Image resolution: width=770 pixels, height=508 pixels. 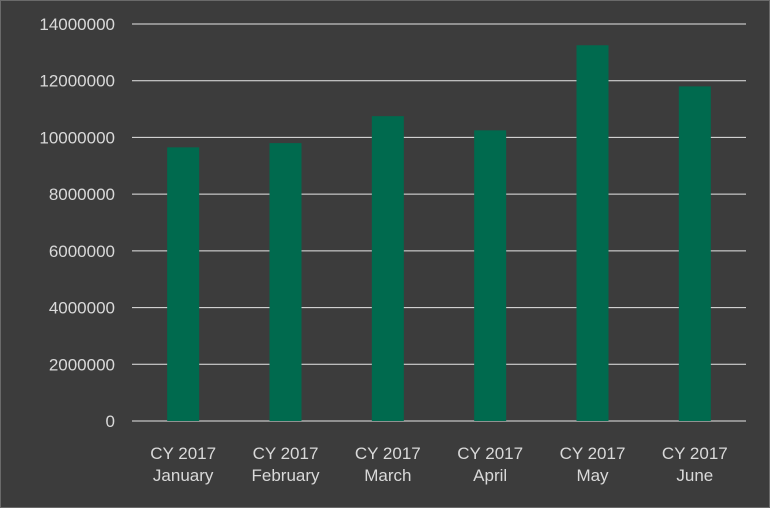 I want to click on y-tick-label: 4000000, so click(x=82, y=308).